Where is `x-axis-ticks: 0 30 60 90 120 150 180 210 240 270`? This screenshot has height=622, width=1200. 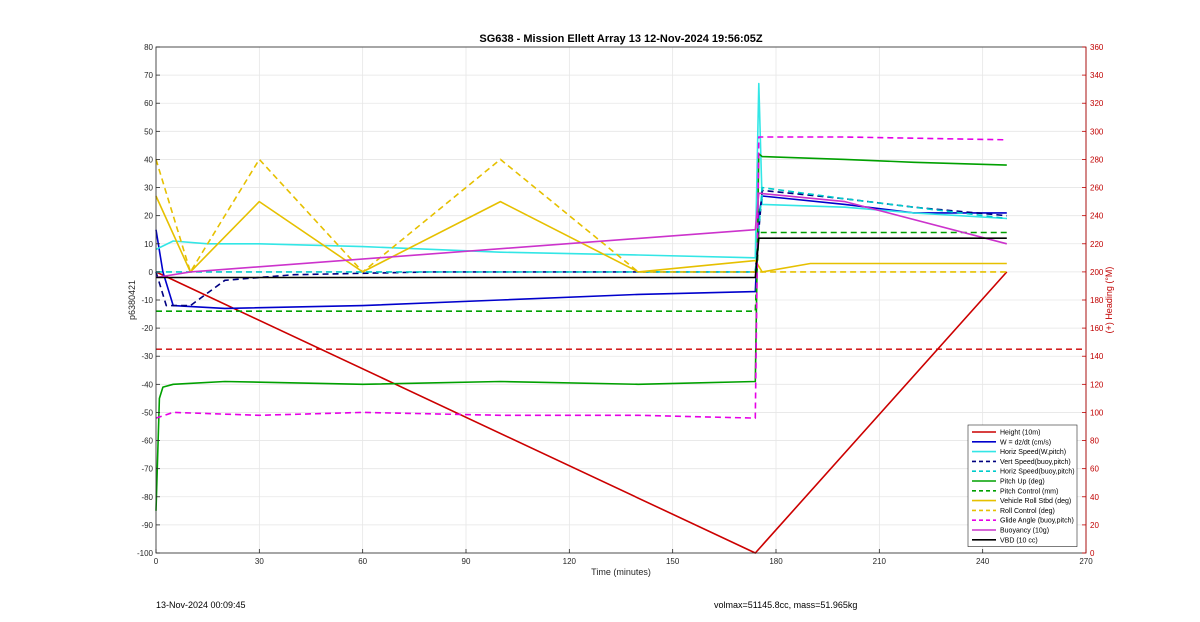
x-axis-ticks: 0 30 60 90 120 150 180 210 240 270 is located at coordinates (623, 557).